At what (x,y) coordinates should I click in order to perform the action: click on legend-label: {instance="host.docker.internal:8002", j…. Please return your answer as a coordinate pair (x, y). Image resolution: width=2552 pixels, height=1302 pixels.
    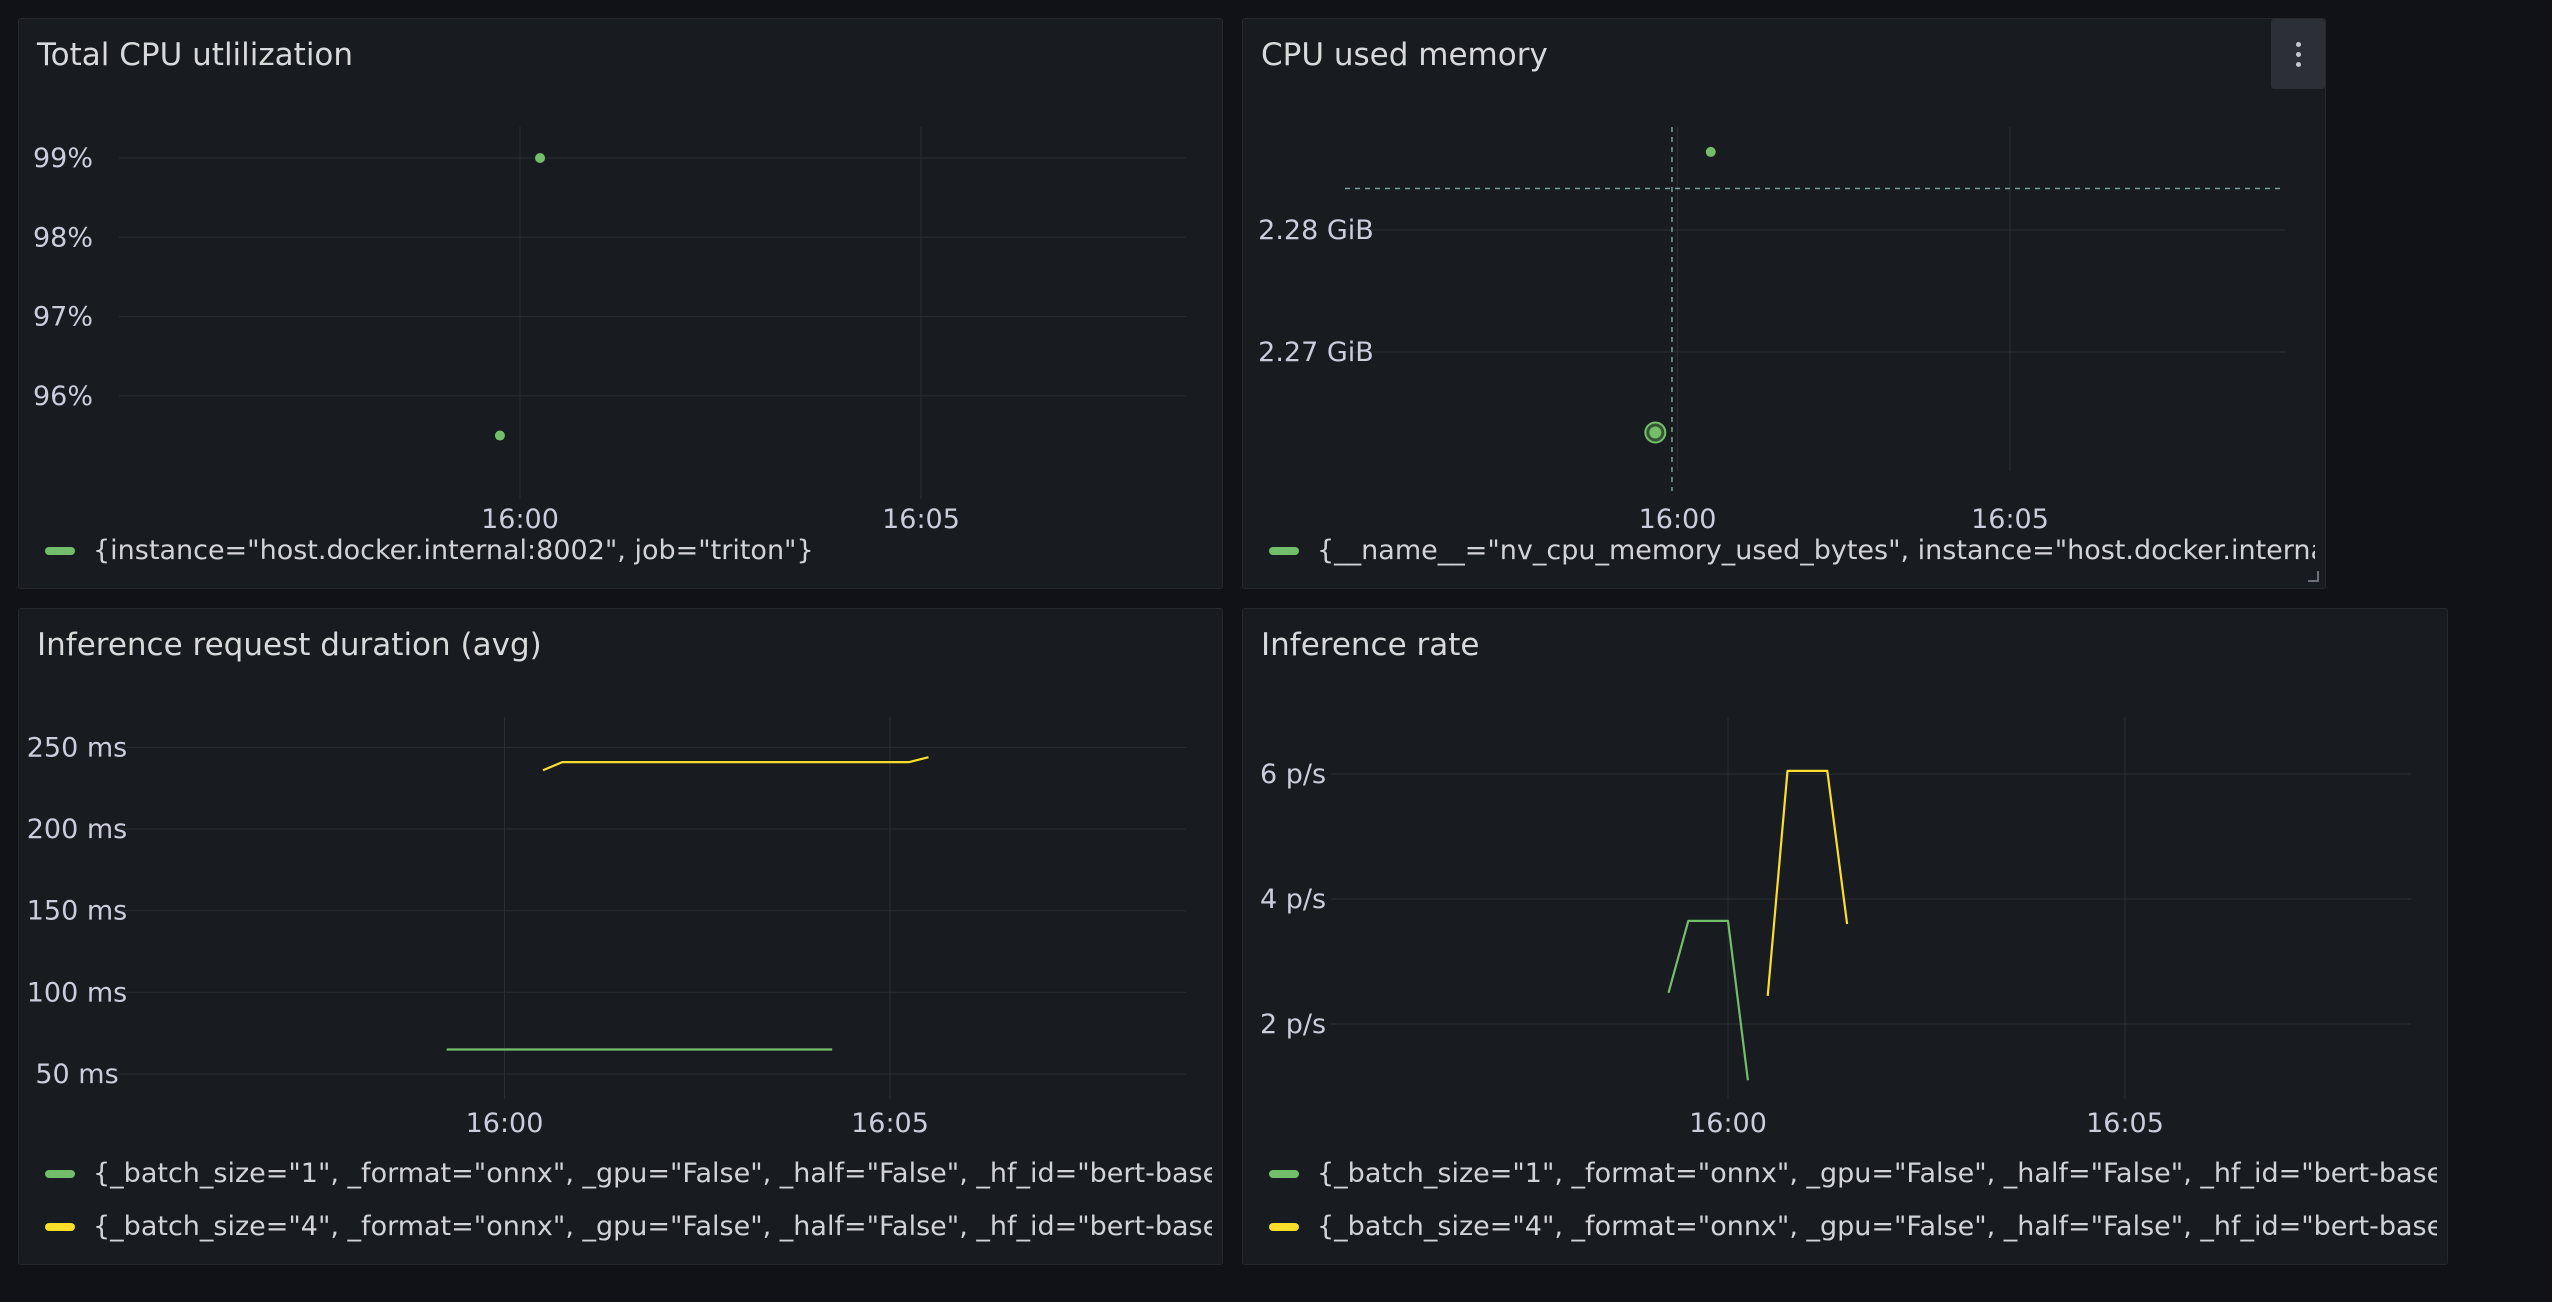
    Looking at the image, I should click on (453, 550).